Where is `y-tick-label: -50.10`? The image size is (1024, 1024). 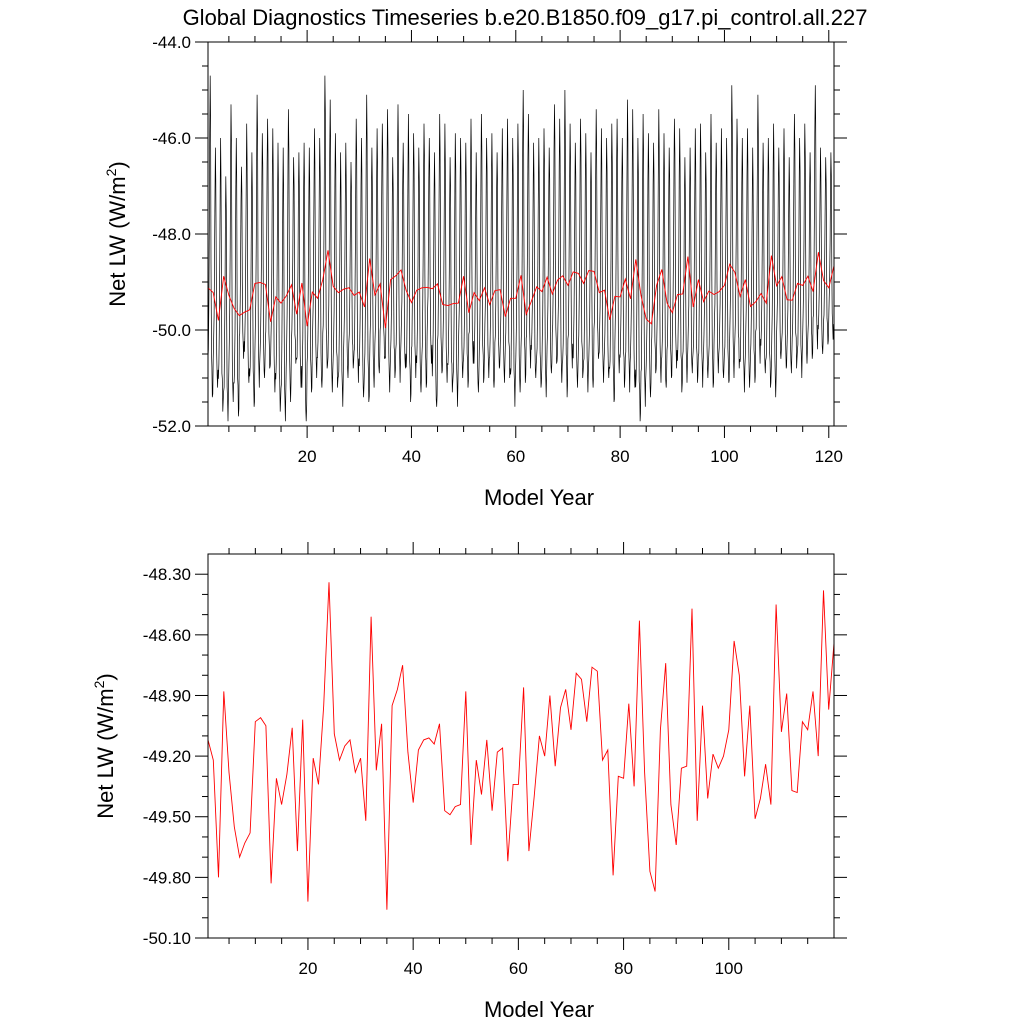
y-tick-label: -50.10 is located at coordinates (167, 938).